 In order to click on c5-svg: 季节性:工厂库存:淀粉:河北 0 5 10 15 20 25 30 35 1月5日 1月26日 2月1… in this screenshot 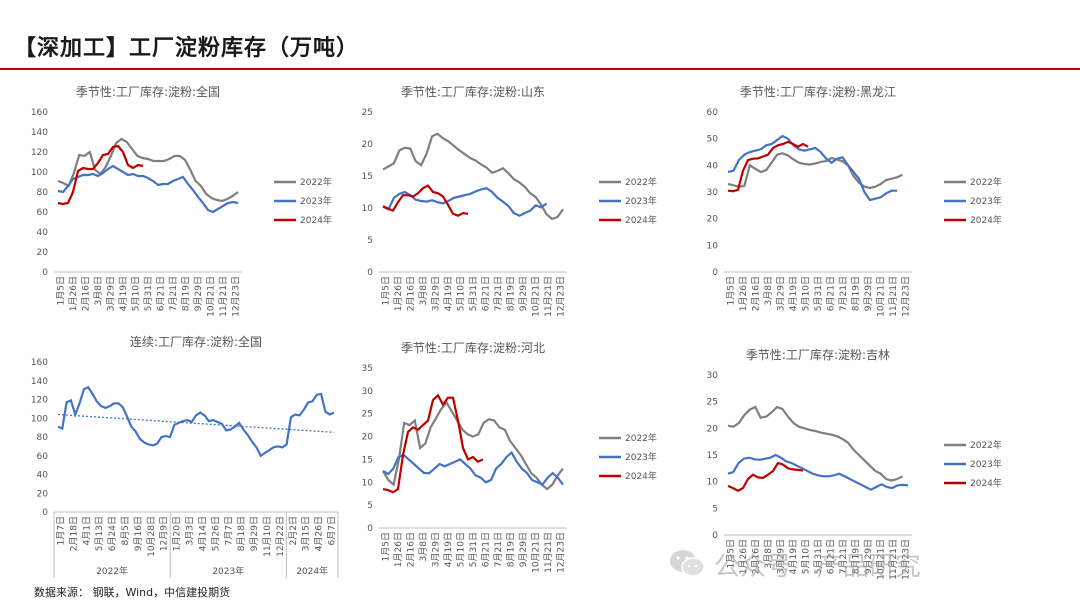, I will do `click(509, 456)`.